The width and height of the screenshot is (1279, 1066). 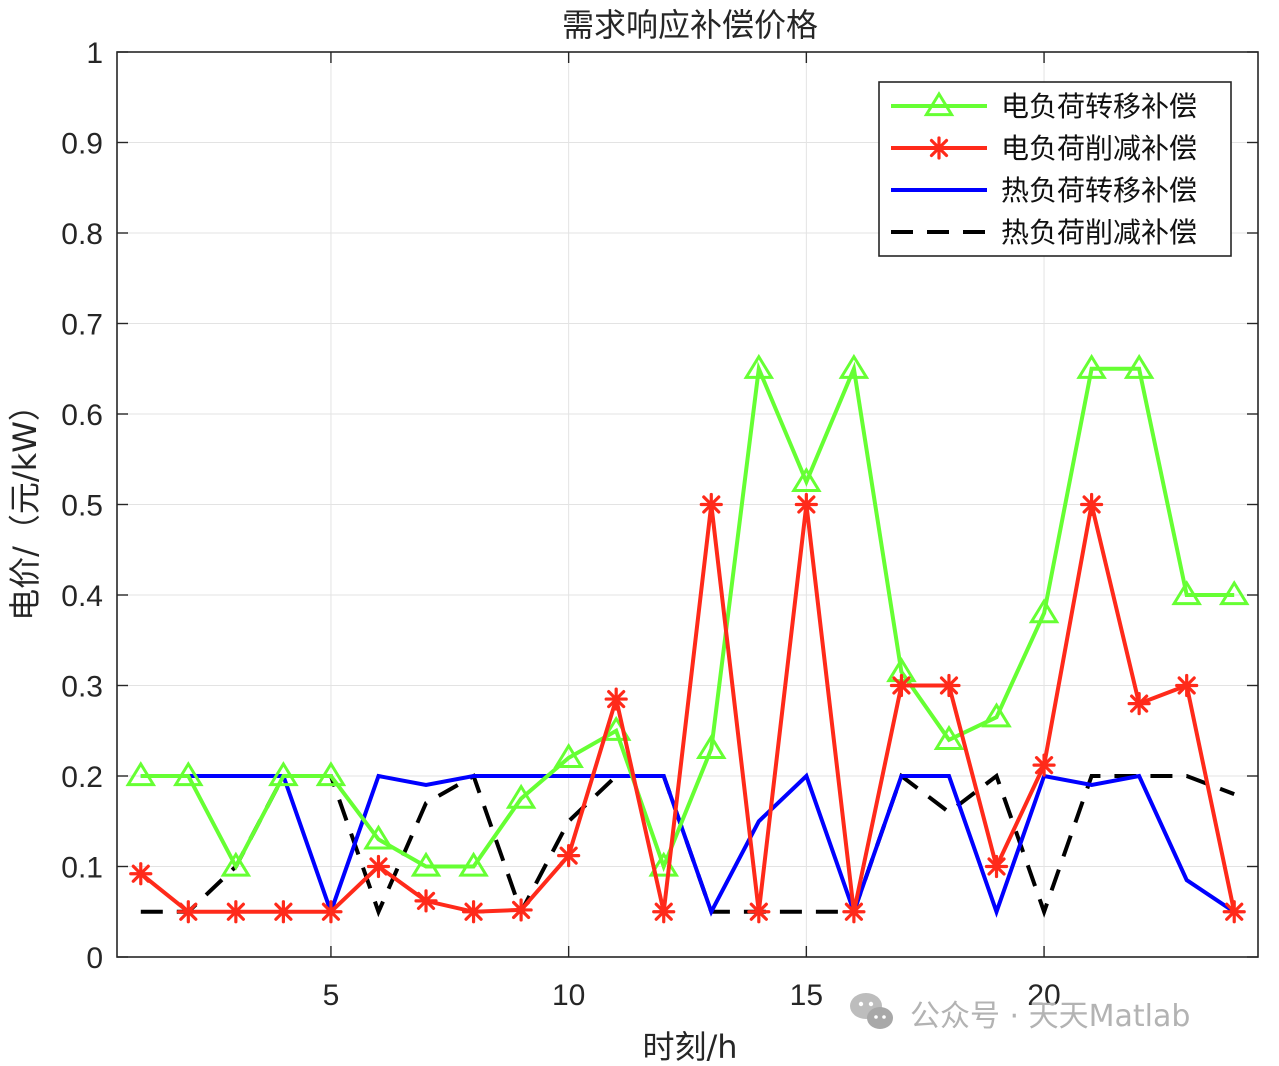 What do you see at coordinates (1099, 106) in the screenshot?
I see `legend-label: 电负荷转移补偿` at bounding box center [1099, 106].